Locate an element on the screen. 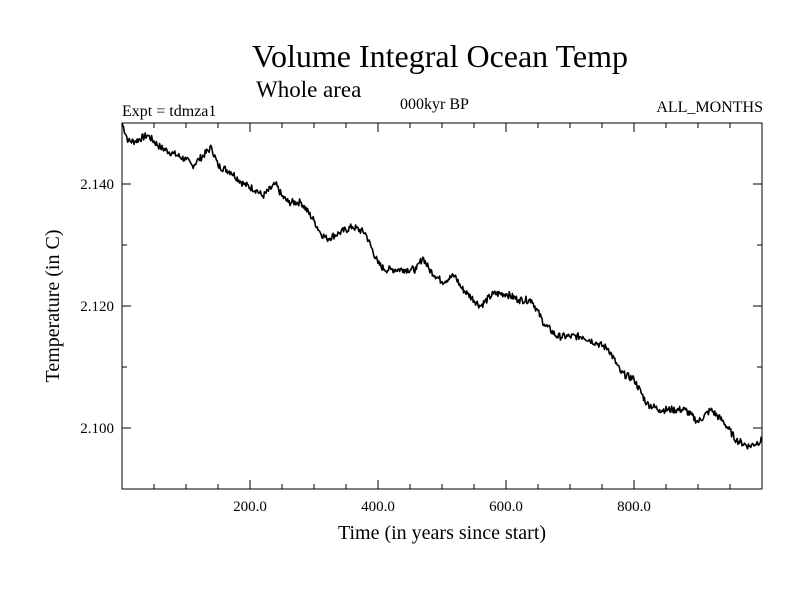 The width and height of the screenshot is (800, 600). epoch-label: 000kyr BP is located at coordinates (434, 104).